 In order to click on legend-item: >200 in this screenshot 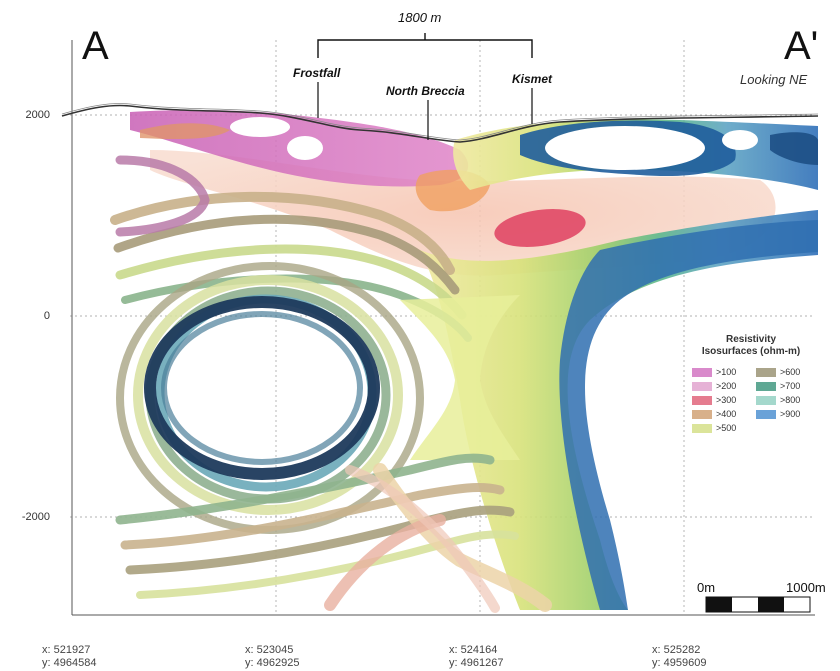, I will do `click(724, 386)`.